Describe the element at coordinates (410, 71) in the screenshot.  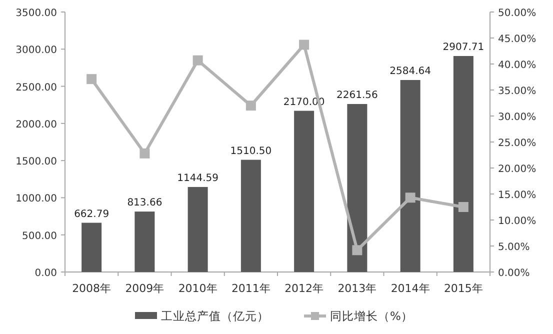
I see `data-label: 2584.64` at that location.